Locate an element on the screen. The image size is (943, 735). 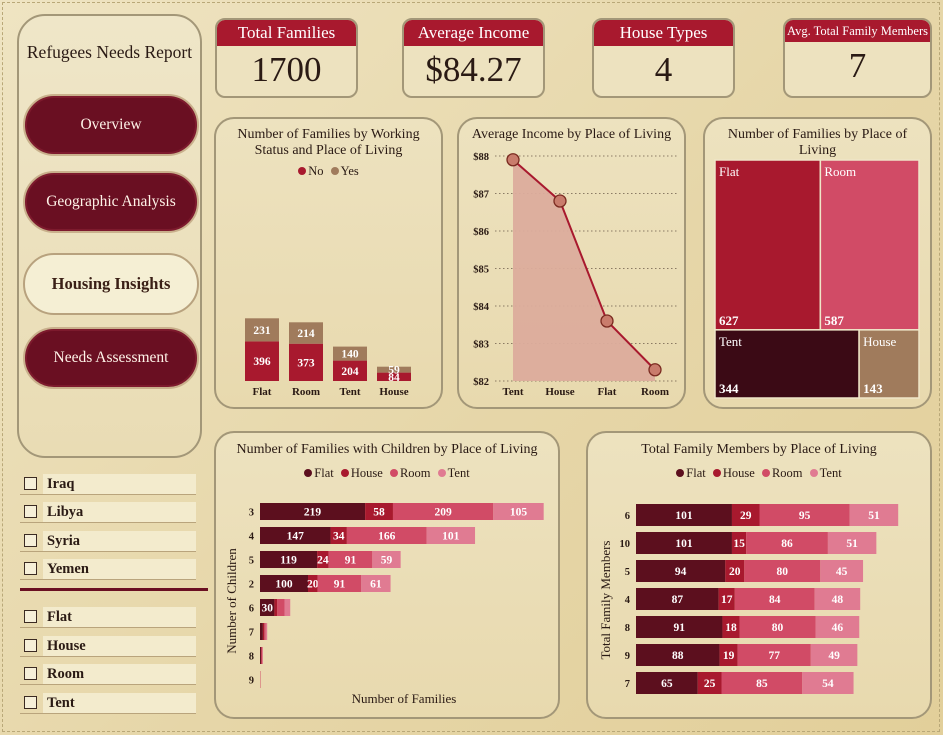
y-tick-label: 8 is located at coordinates (251, 657).